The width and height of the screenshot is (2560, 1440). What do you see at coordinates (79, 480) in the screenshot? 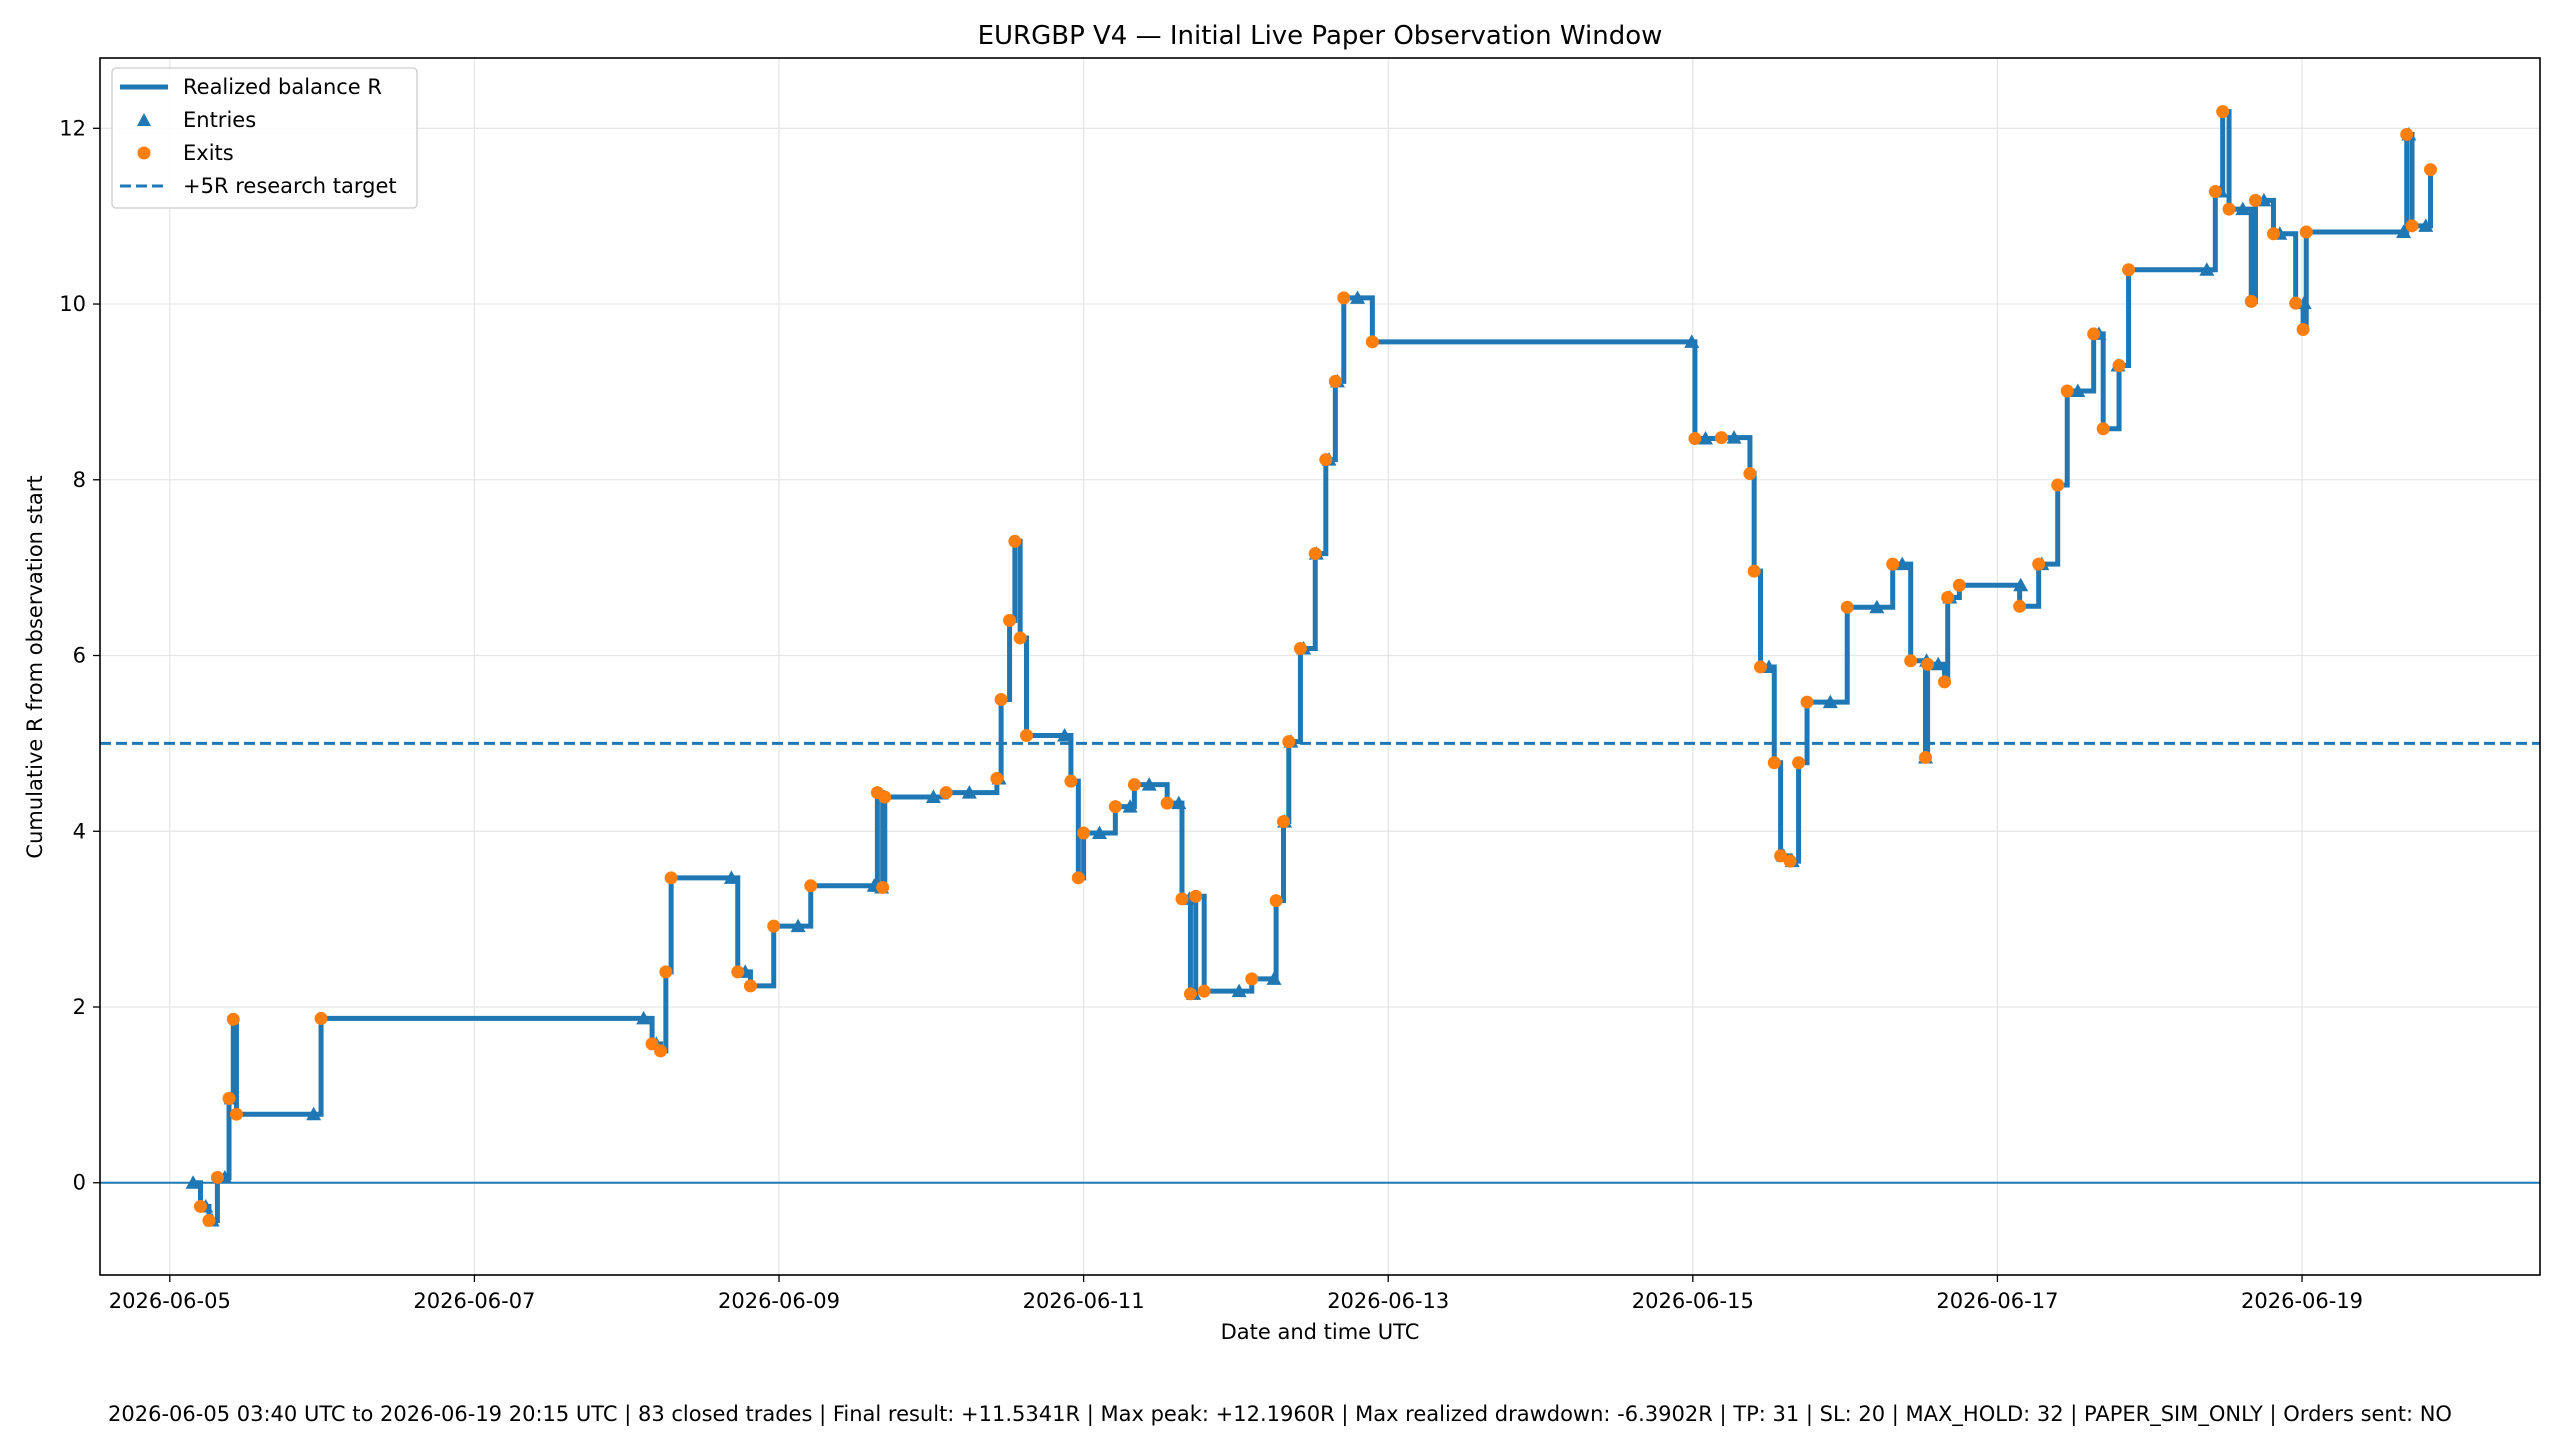
I see `y-tick-label: 8` at bounding box center [79, 480].